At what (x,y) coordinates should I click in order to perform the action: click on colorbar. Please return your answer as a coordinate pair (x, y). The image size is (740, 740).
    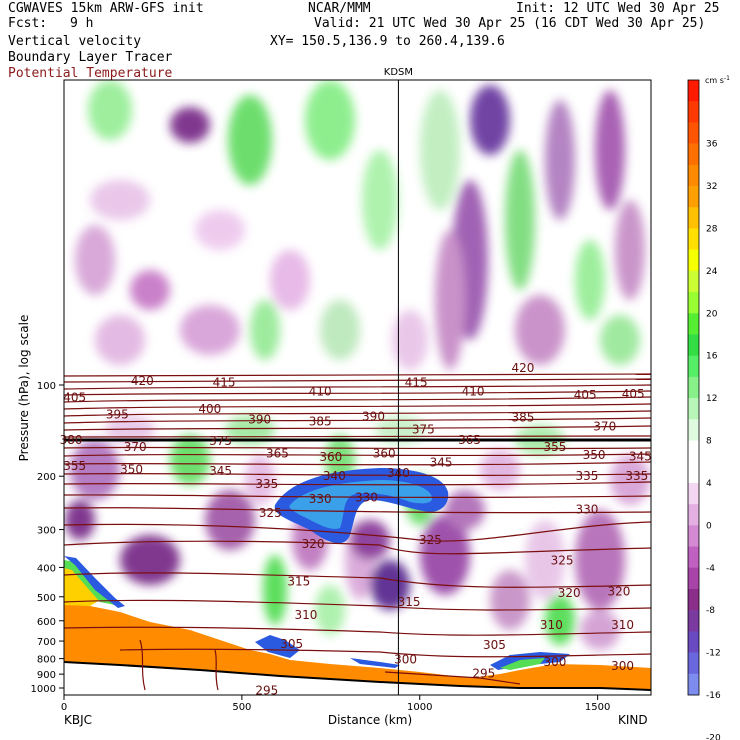
    Looking at the image, I should click on (693, 387).